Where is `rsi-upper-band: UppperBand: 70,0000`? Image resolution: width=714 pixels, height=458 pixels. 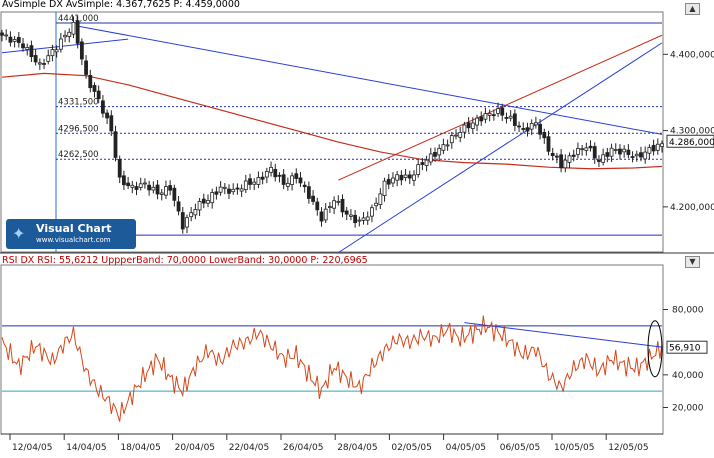 rsi-upper-band: UppperBand: 70,0000 is located at coordinates (153, 260).